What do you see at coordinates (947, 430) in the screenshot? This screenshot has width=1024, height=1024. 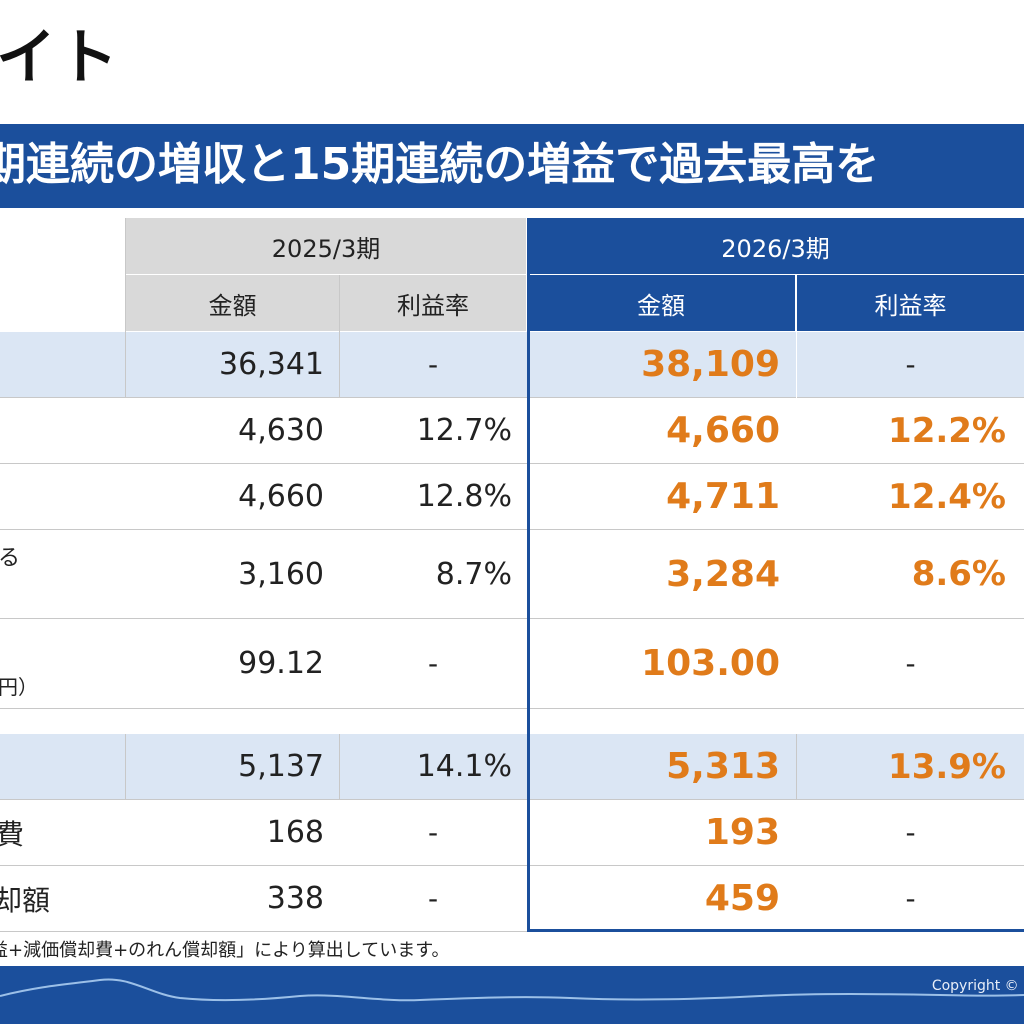 I see `row2-curr-margin: 12.2%` at bounding box center [947, 430].